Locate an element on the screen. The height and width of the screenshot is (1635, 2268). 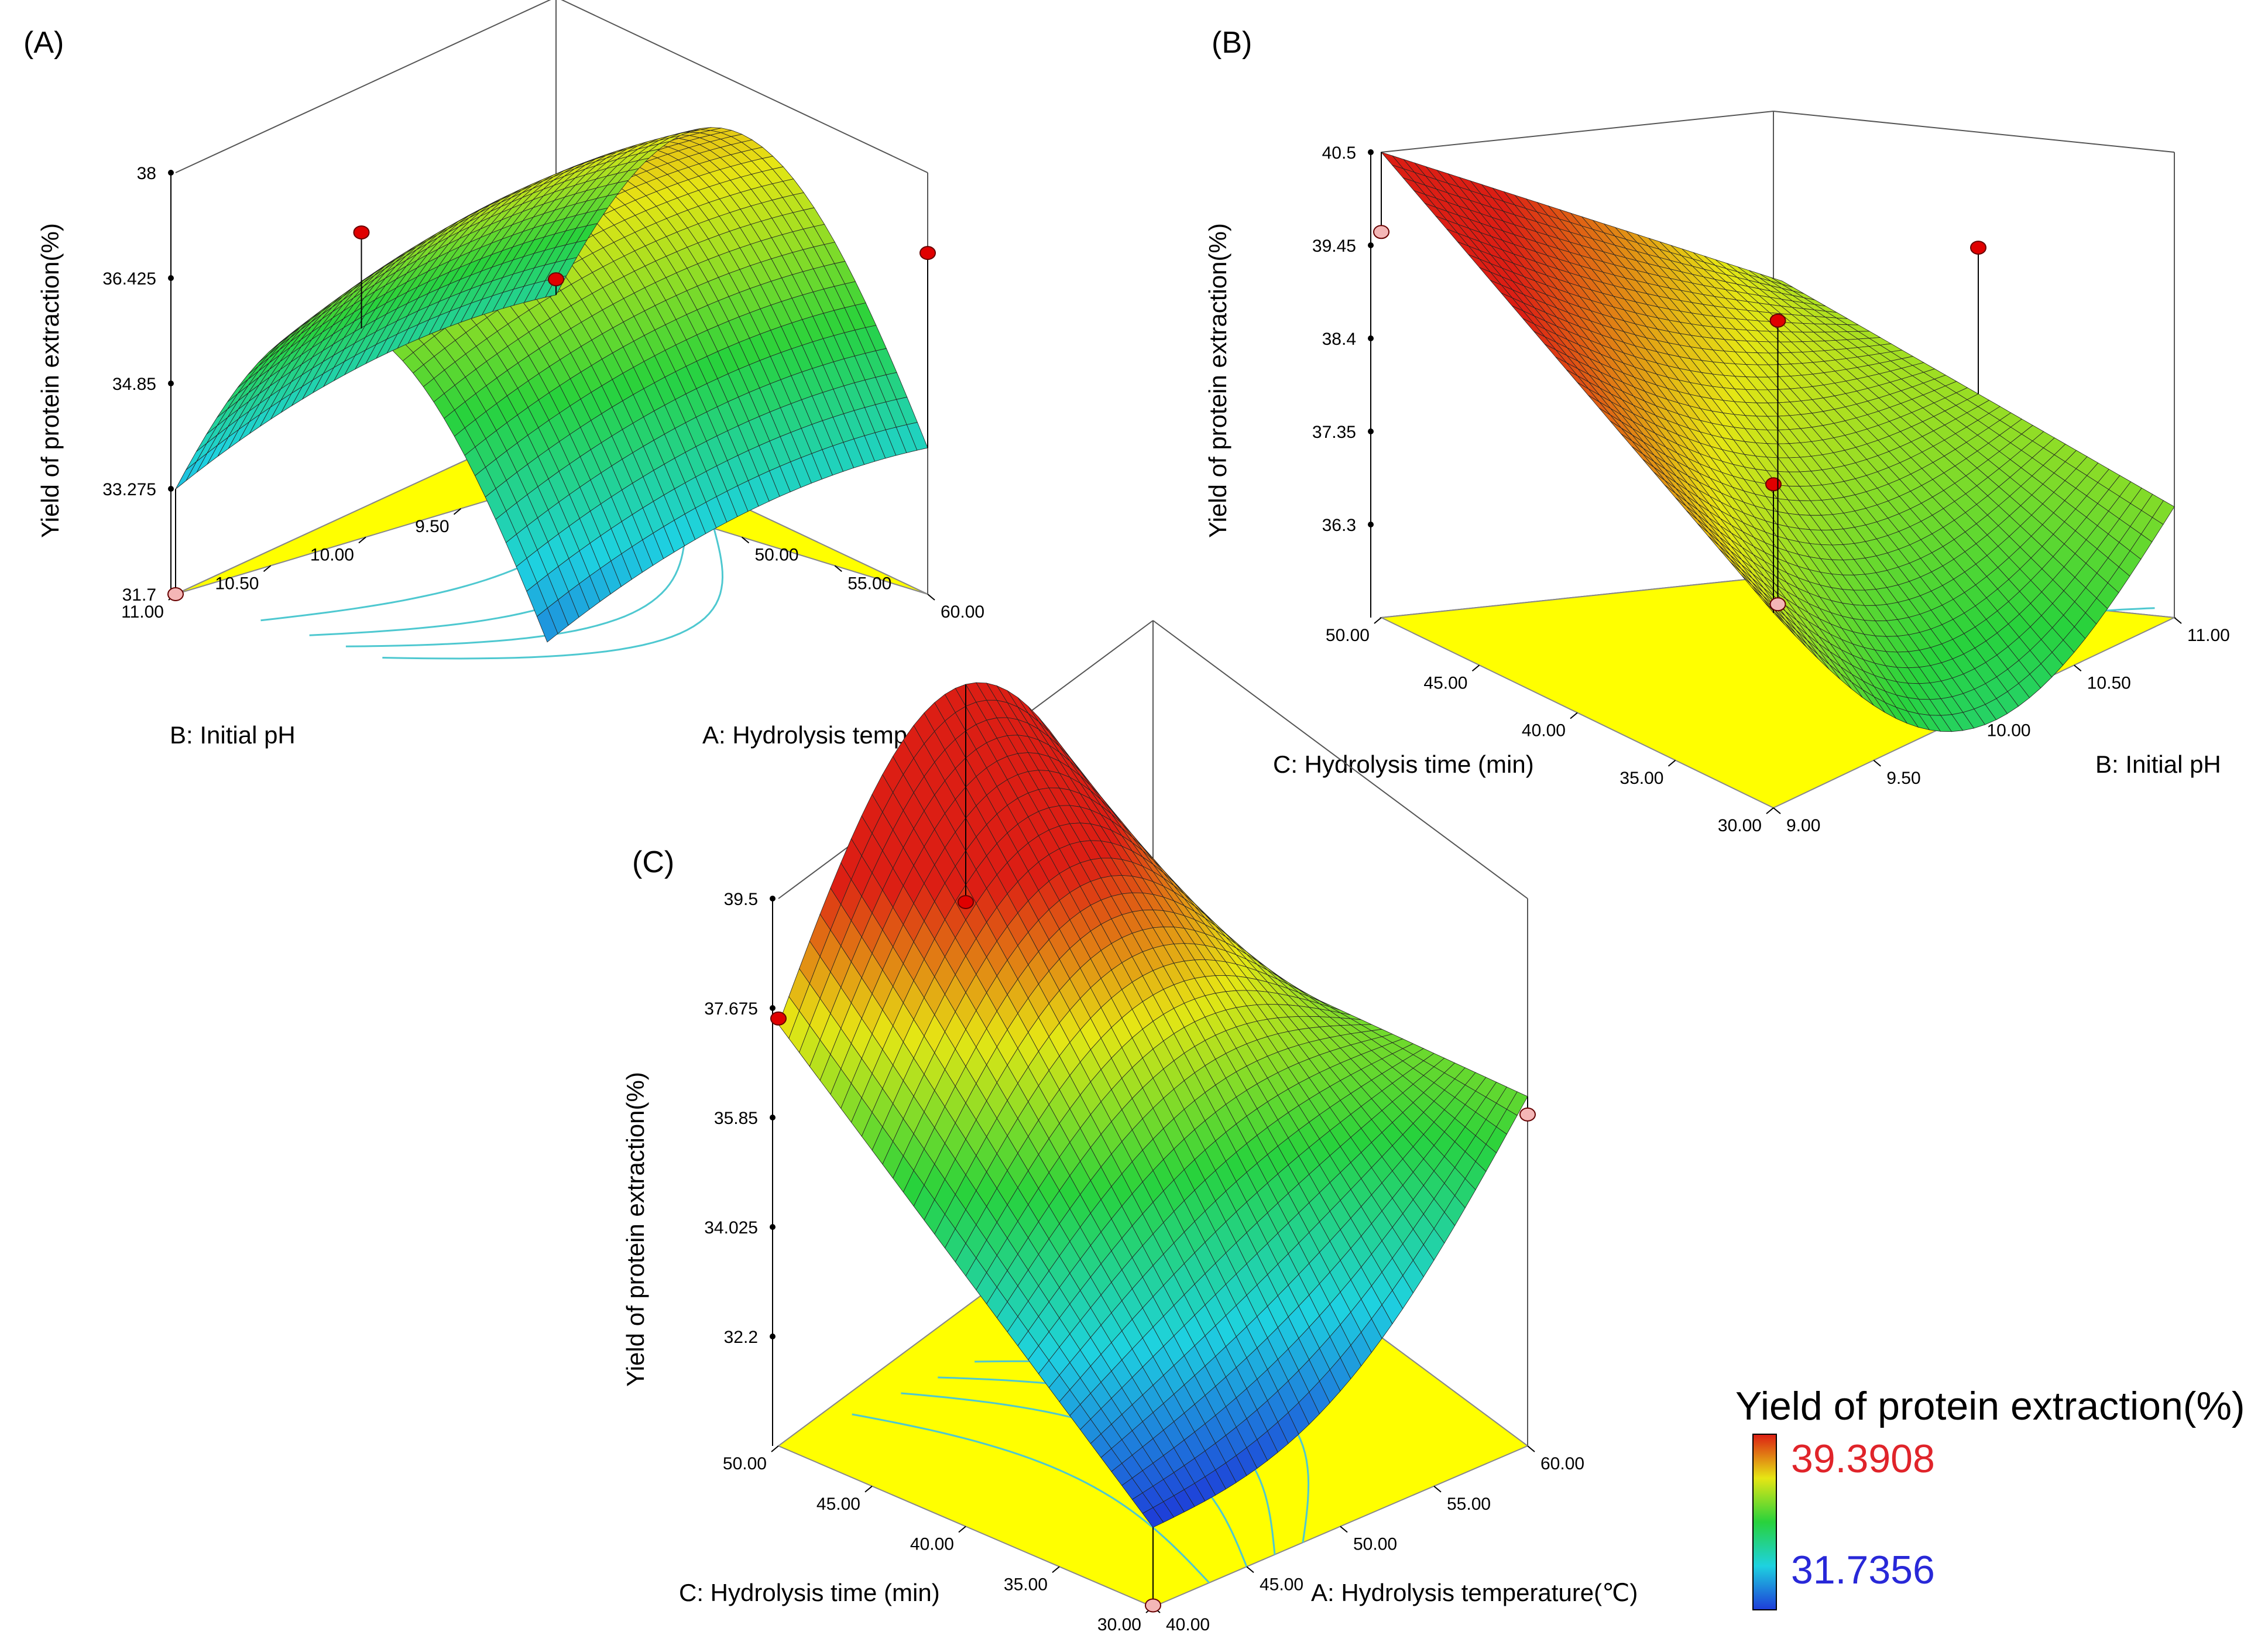
y-tick-label: 50.00 is located at coordinates (1348, 635).